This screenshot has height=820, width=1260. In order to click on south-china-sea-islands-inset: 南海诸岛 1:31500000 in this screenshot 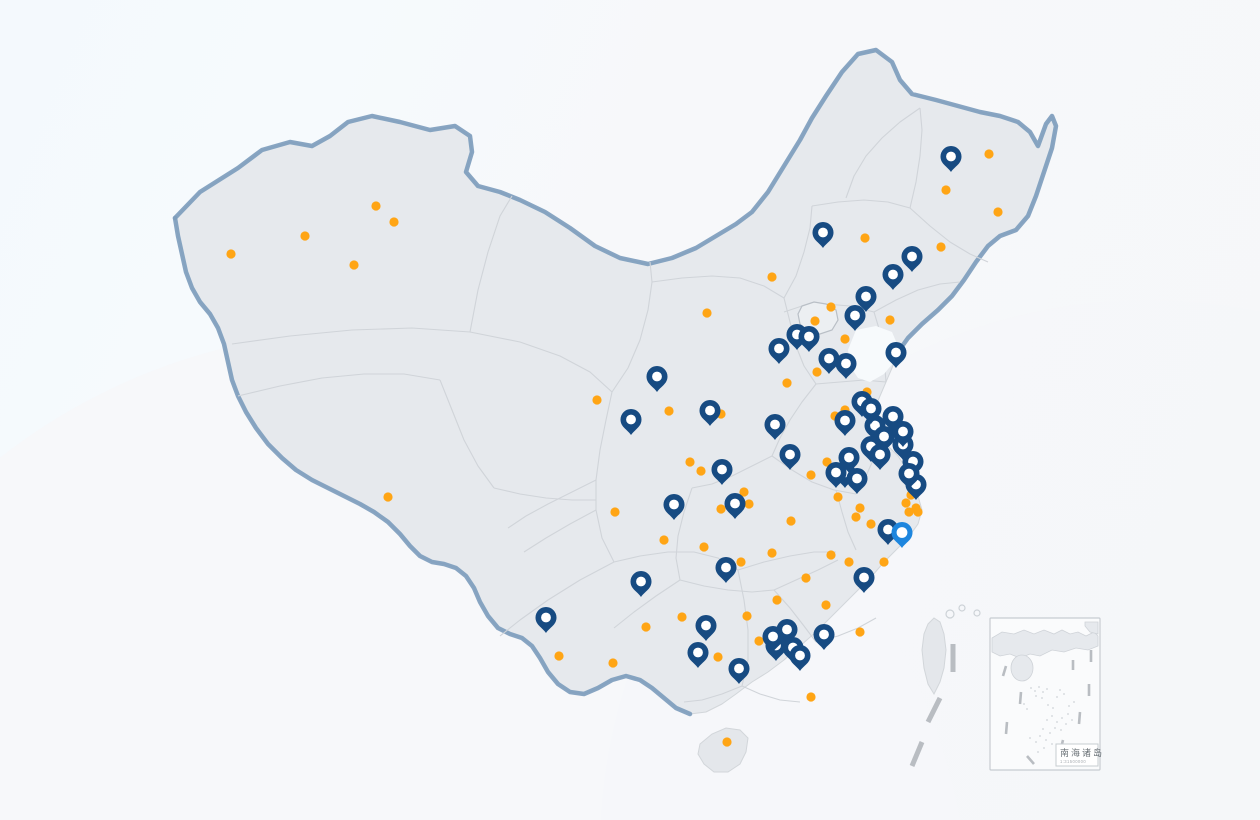, I will do `click(1046, 694)`.